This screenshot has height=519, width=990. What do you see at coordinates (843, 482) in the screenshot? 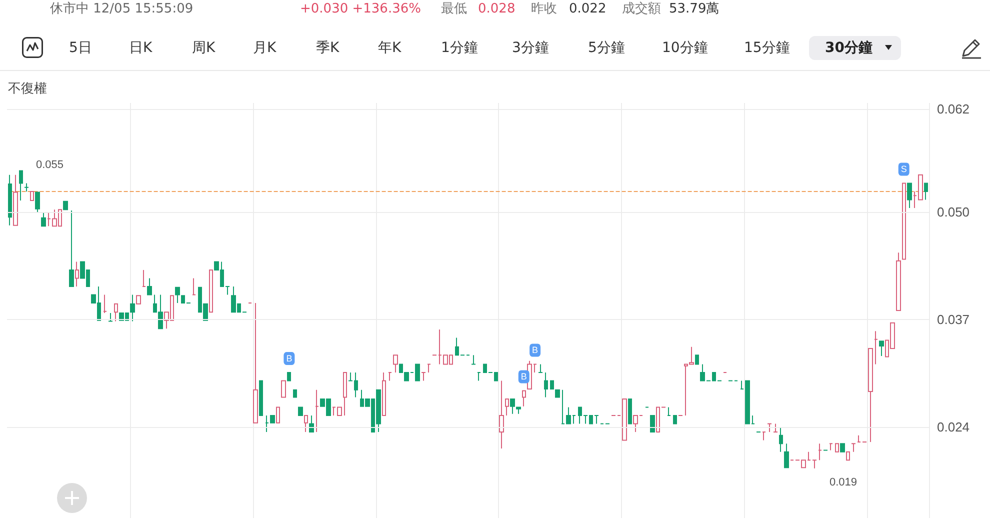
I see `annotation: 0.019` at bounding box center [843, 482].